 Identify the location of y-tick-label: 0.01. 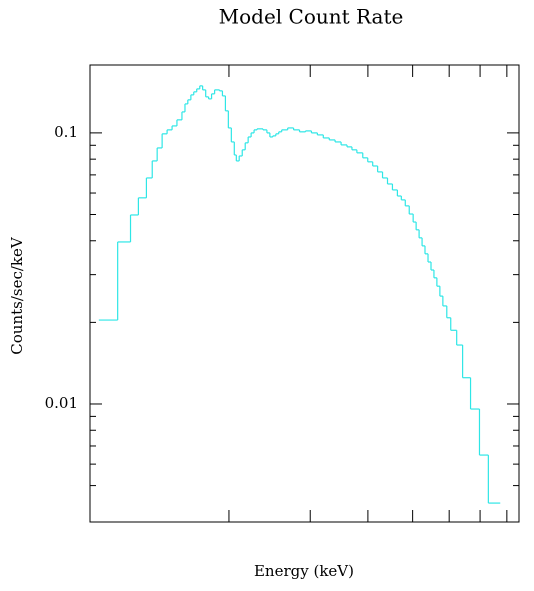
(61, 403).